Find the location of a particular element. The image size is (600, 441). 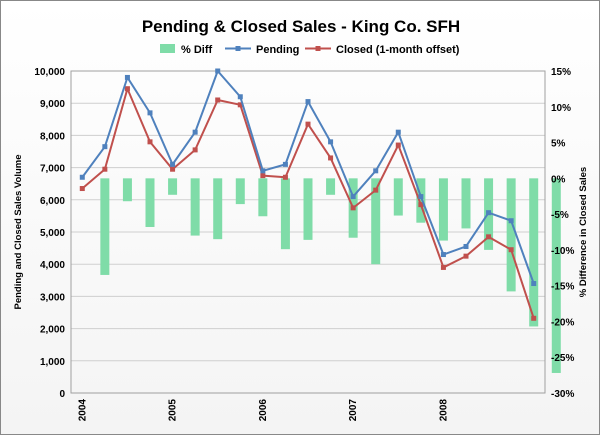

y-right-tick-label: 15% is located at coordinates (561, 72).